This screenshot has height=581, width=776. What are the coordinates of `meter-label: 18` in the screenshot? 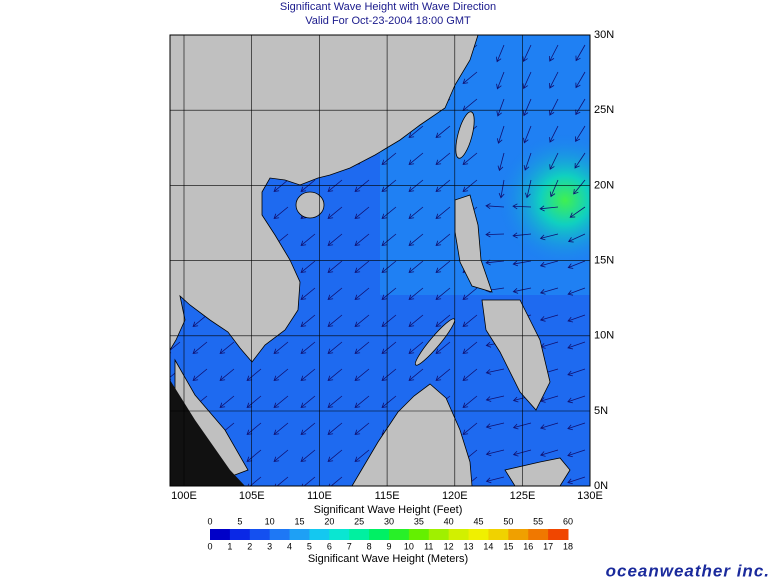 It's located at (568, 546).